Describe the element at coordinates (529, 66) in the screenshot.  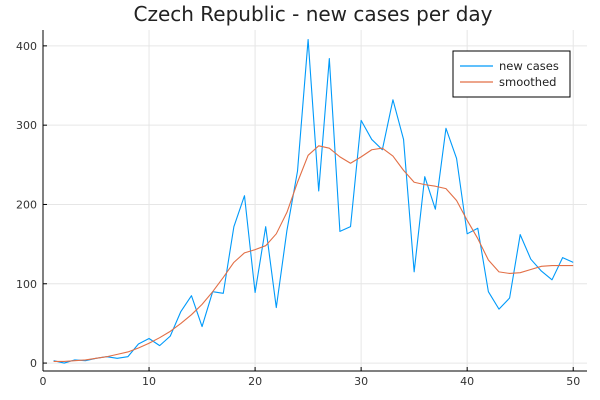
I see `legend-label: new cases` at that location.